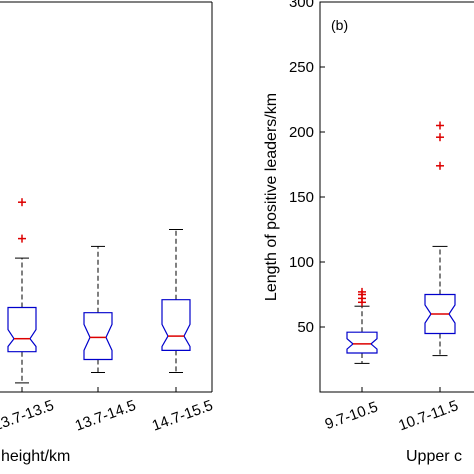 The width and height of the screenshot is (474, 474). What do you see at coordinates (301, 197) in the screenshot?
I see `y-tick-label: 150` at bounding box center [301, 197].